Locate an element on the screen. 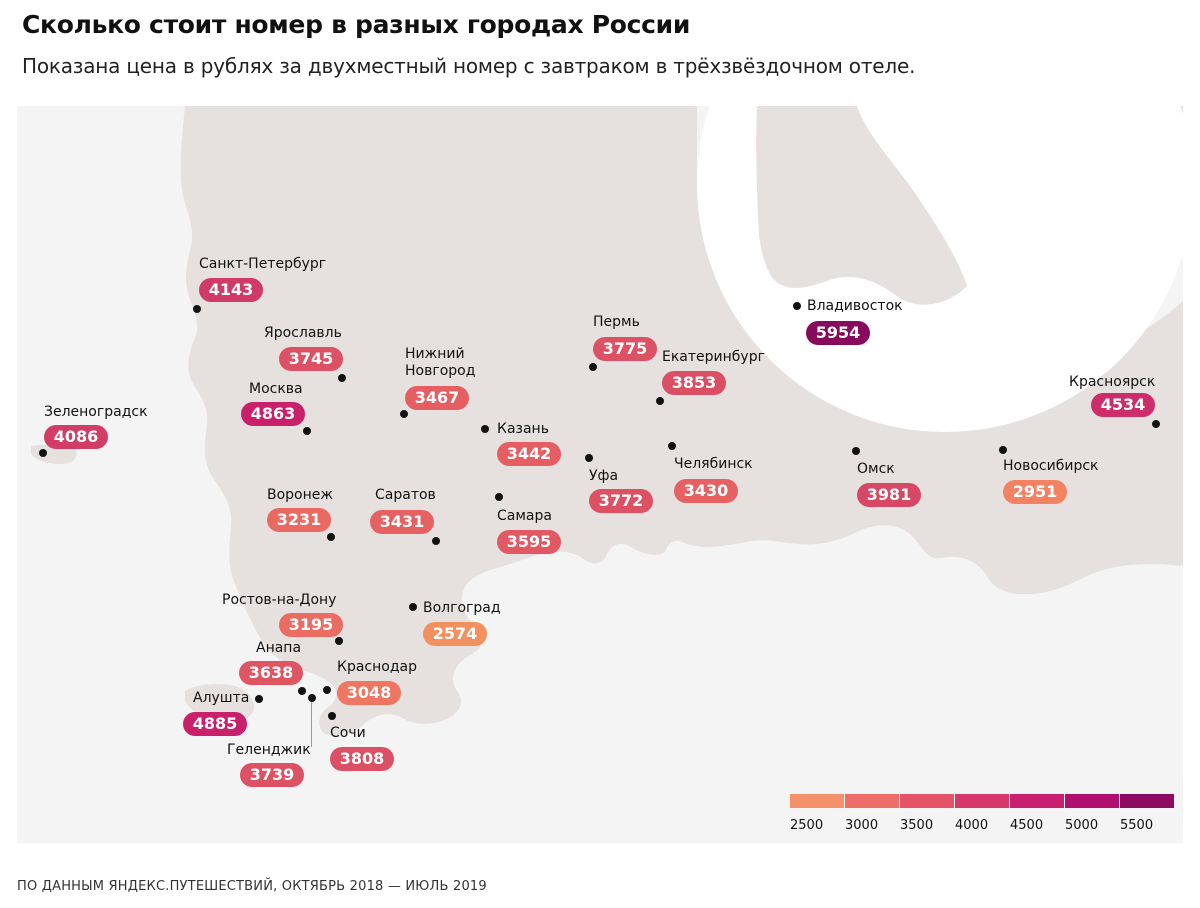  legend-tick: 4500 is located at coordinates (1027, 825).